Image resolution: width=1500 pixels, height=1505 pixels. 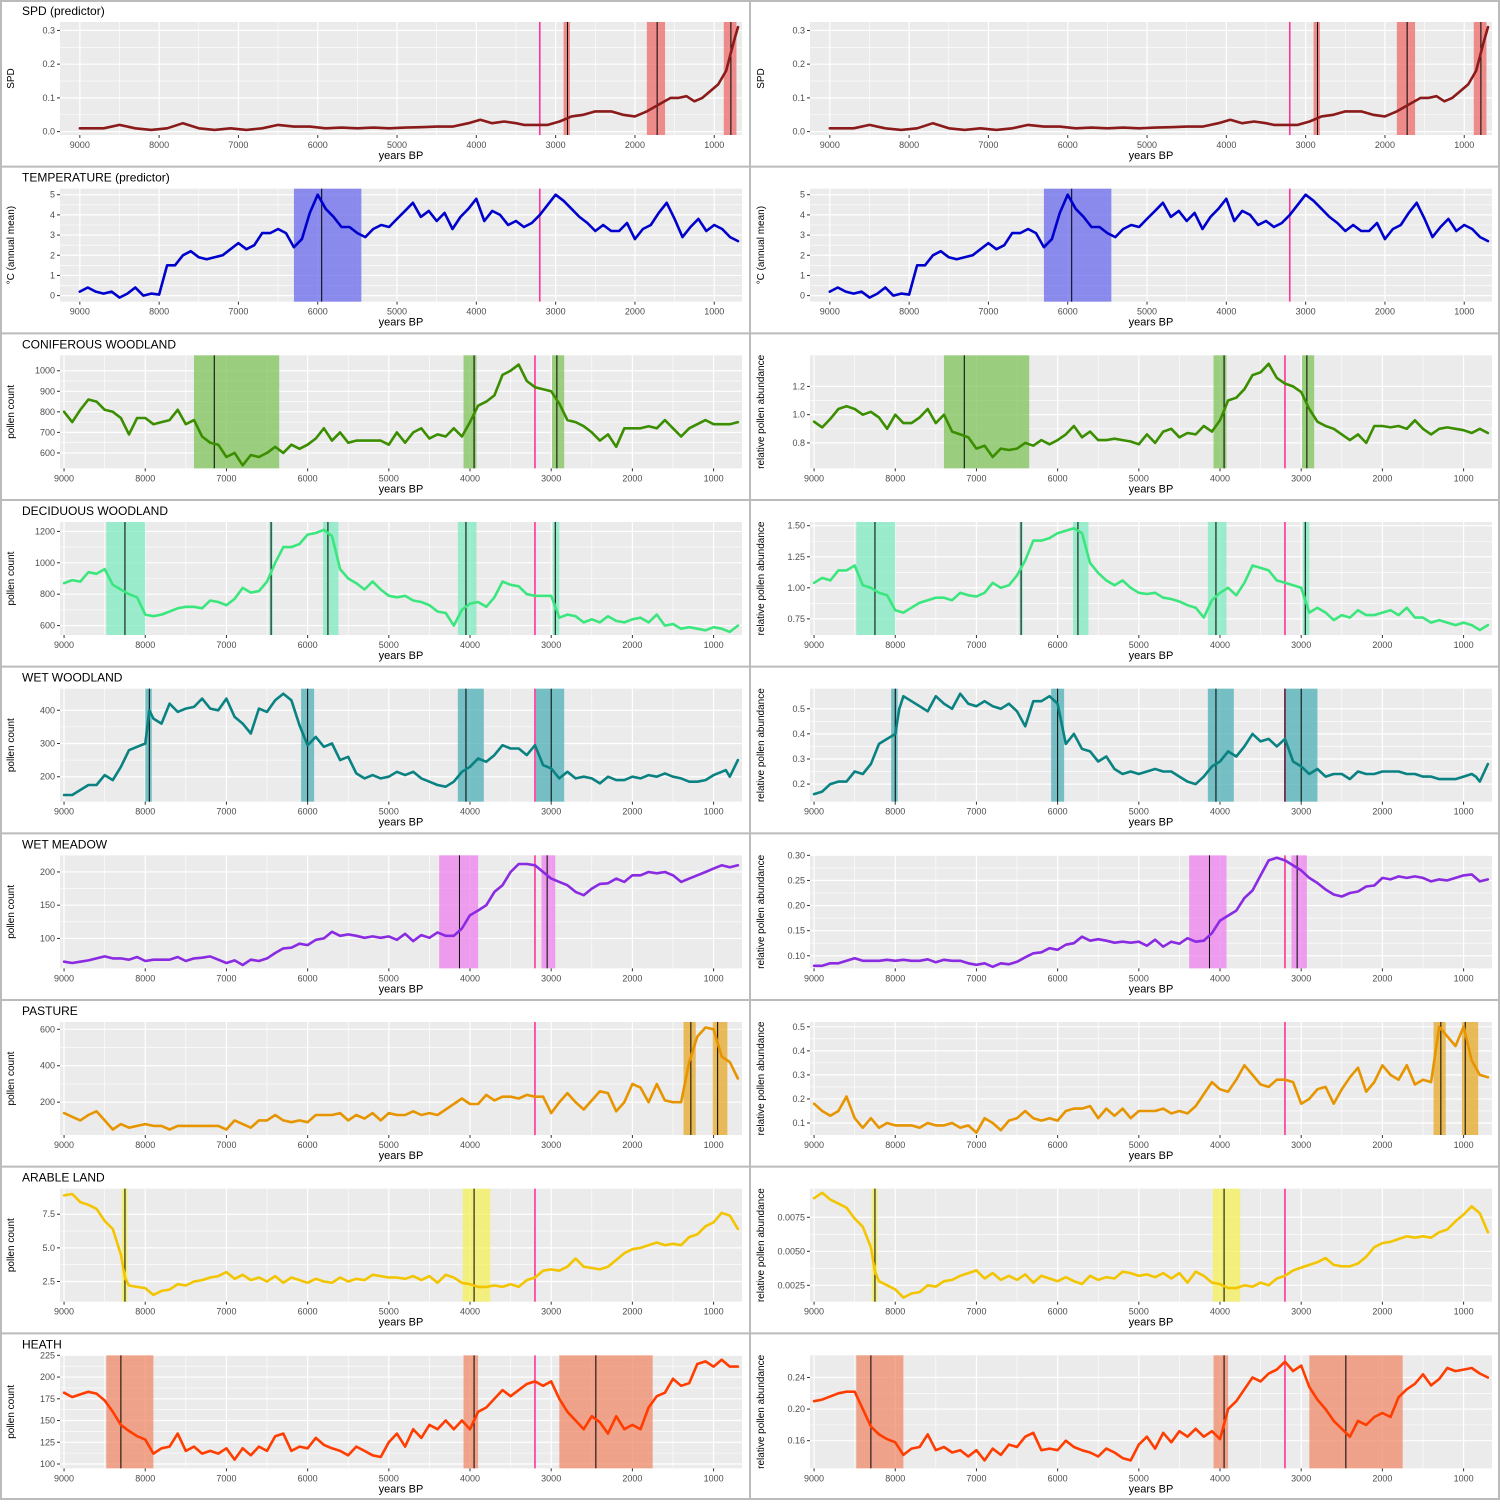 What do you see at coordinates (47, 1029) in the screenshot?
I see `y-tick-label: 600` at bounding box center [47, 1029].